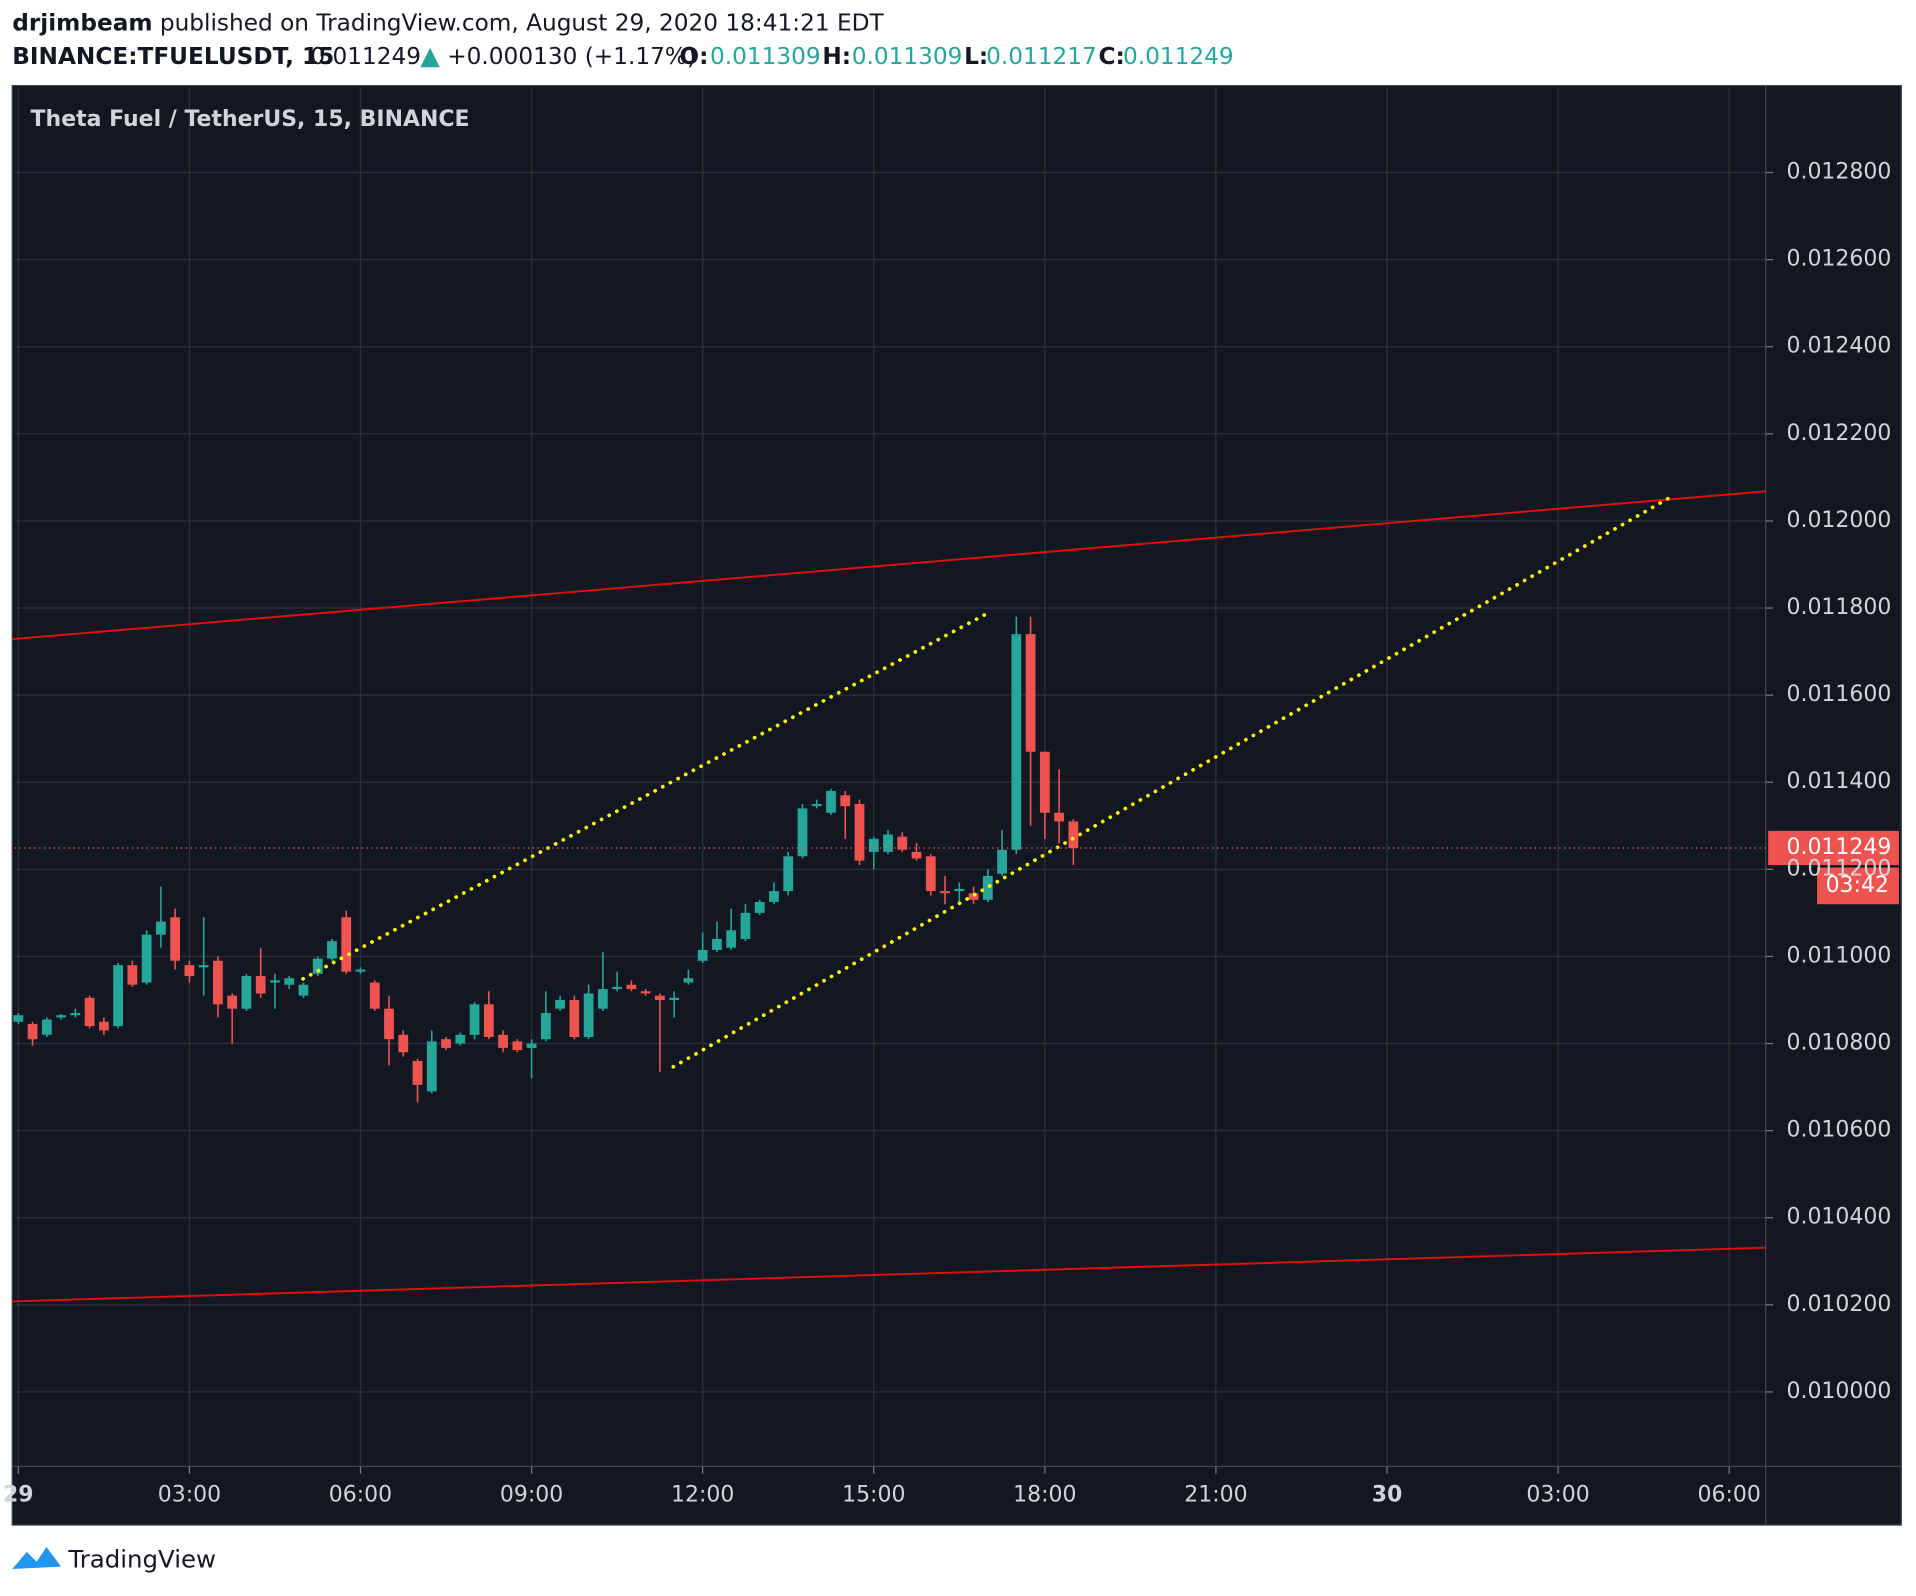  Describe the element at coordinates (1387, 1495) in the screenshot. I see `x-tick-label: 30` at that location.